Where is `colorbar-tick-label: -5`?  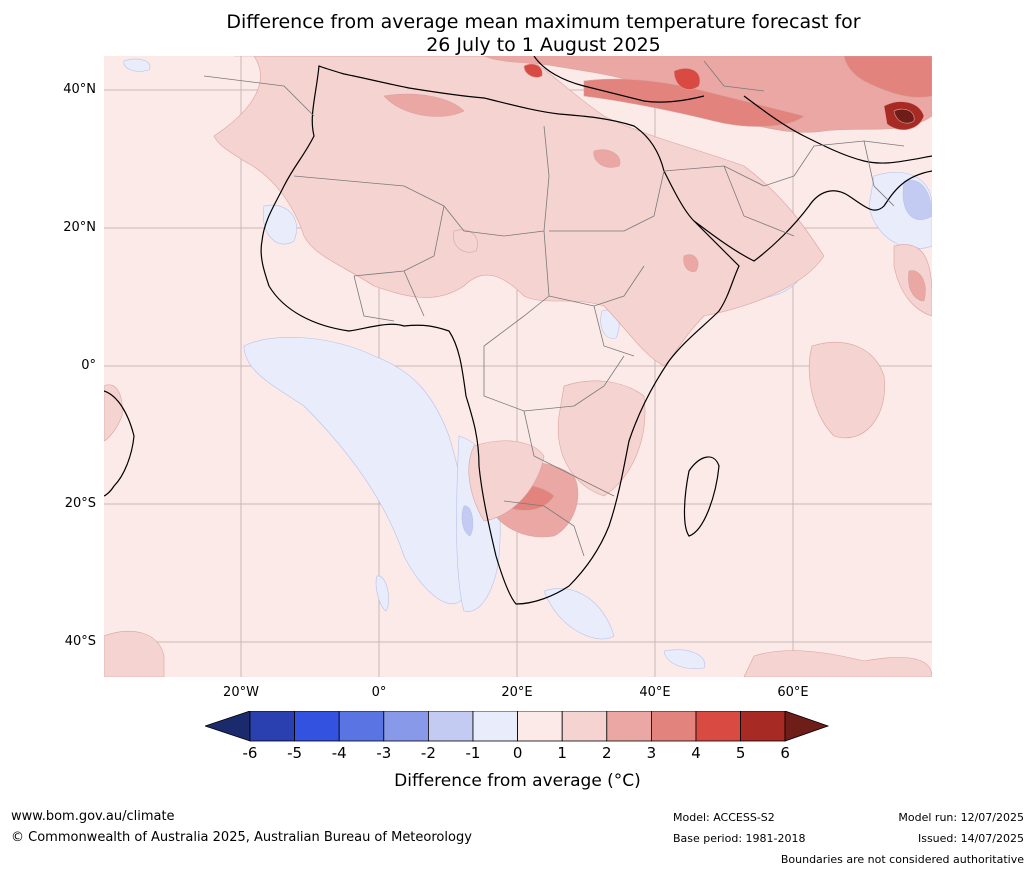 colorbar-tick-label: -5 is located at coordinates (295, 753).